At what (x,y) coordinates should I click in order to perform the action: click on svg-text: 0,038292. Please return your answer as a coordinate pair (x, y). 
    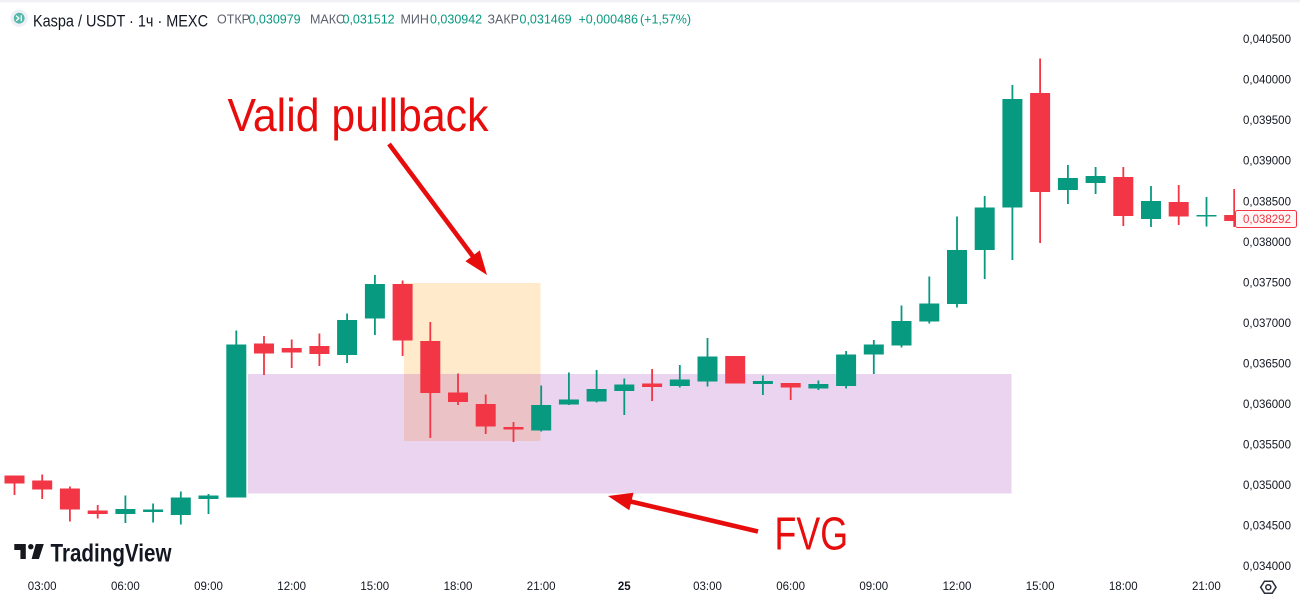
    Looking at the image, I should click on (1267, 220).